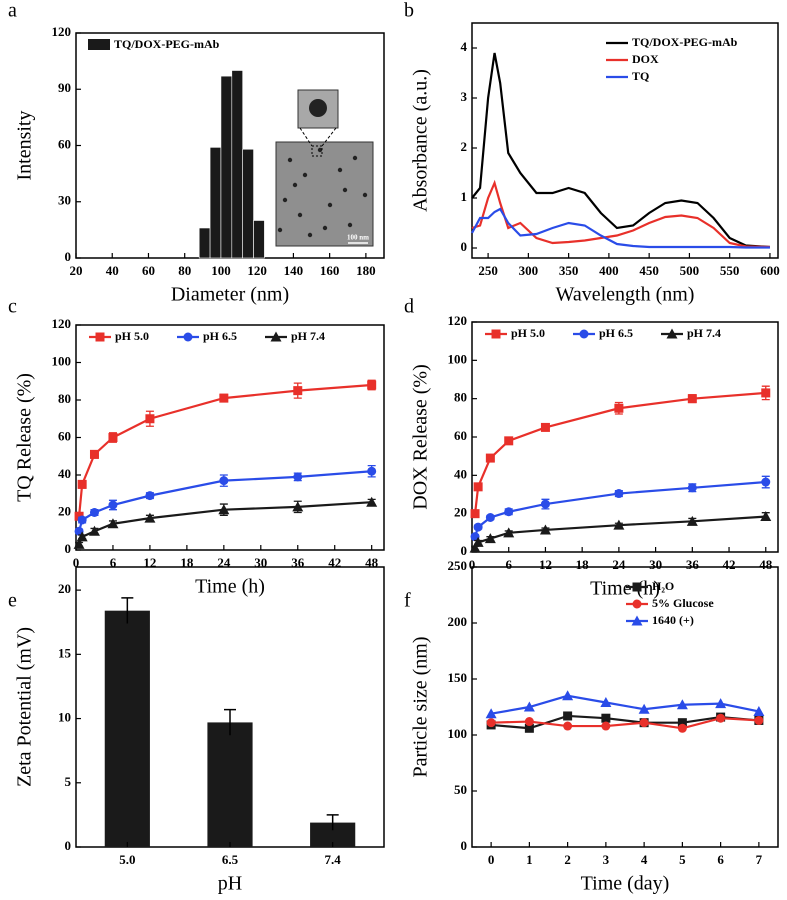 The width and height of the screenshot is (787, 900). I want to click on x-tick-label: 60, so click(148, 270).